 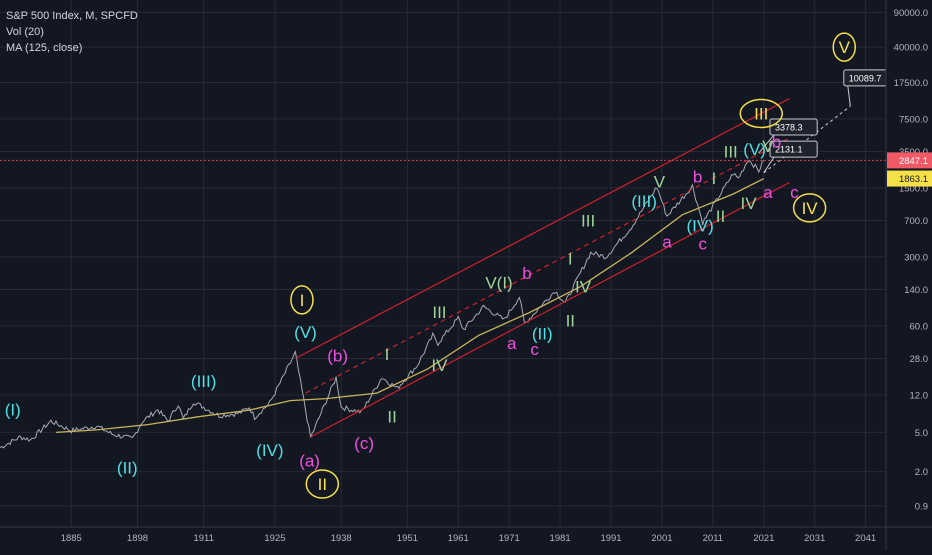 What do you see at coordinates (560, 538) in the screenshot?
I see `x-tick-label: 1981` at bounding box center [560, 538].